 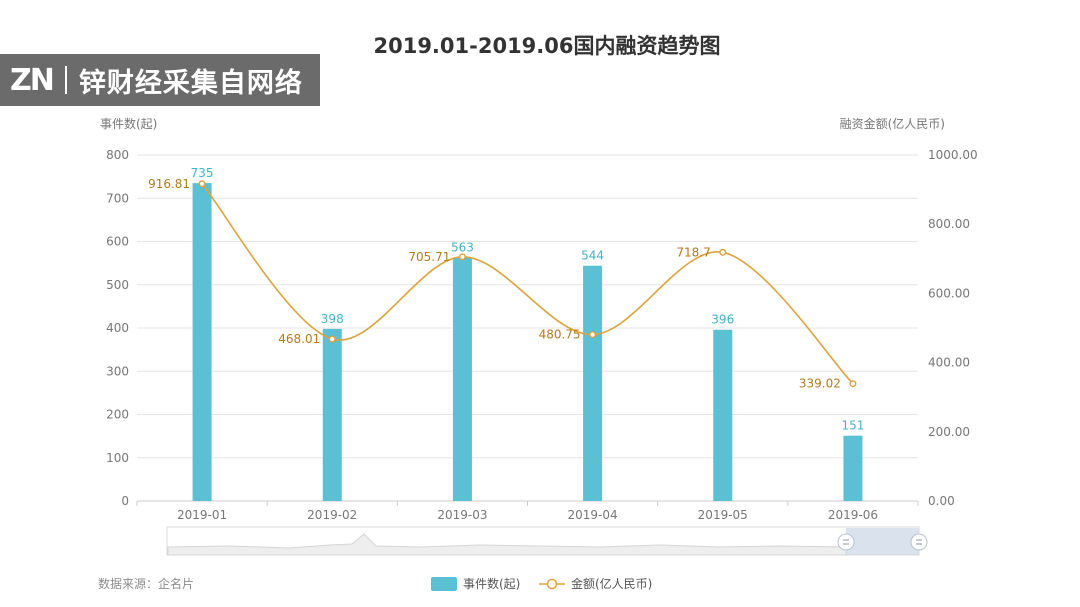 I want to click on bar-value-label: 398, so click(x=332, y=319).